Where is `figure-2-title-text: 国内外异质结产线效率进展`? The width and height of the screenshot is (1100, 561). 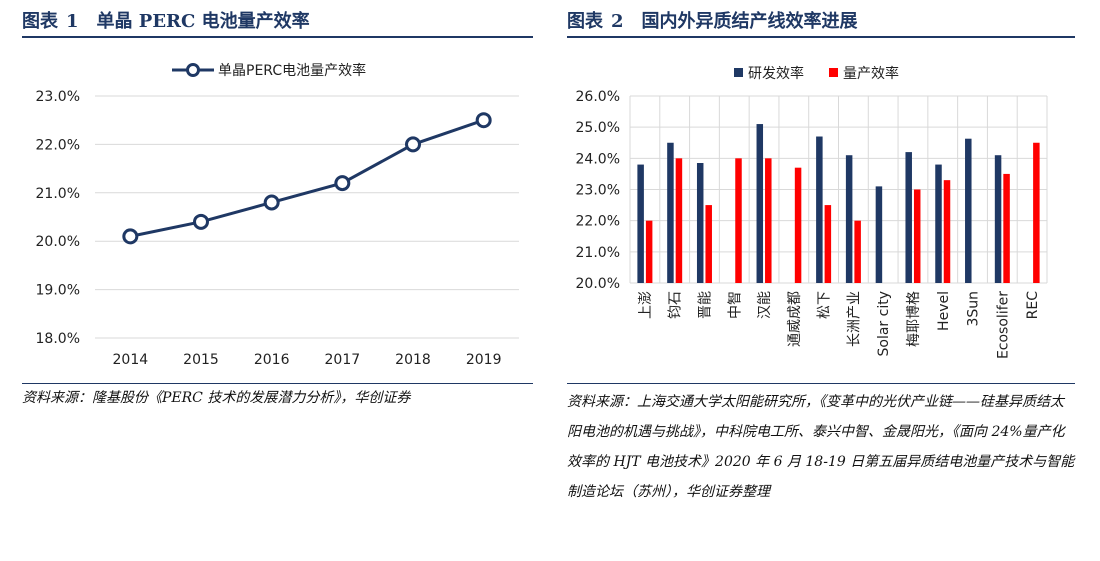 figure-2-title-text: 国内外异质结产线效率进展 is located at coordinates (749, 21).